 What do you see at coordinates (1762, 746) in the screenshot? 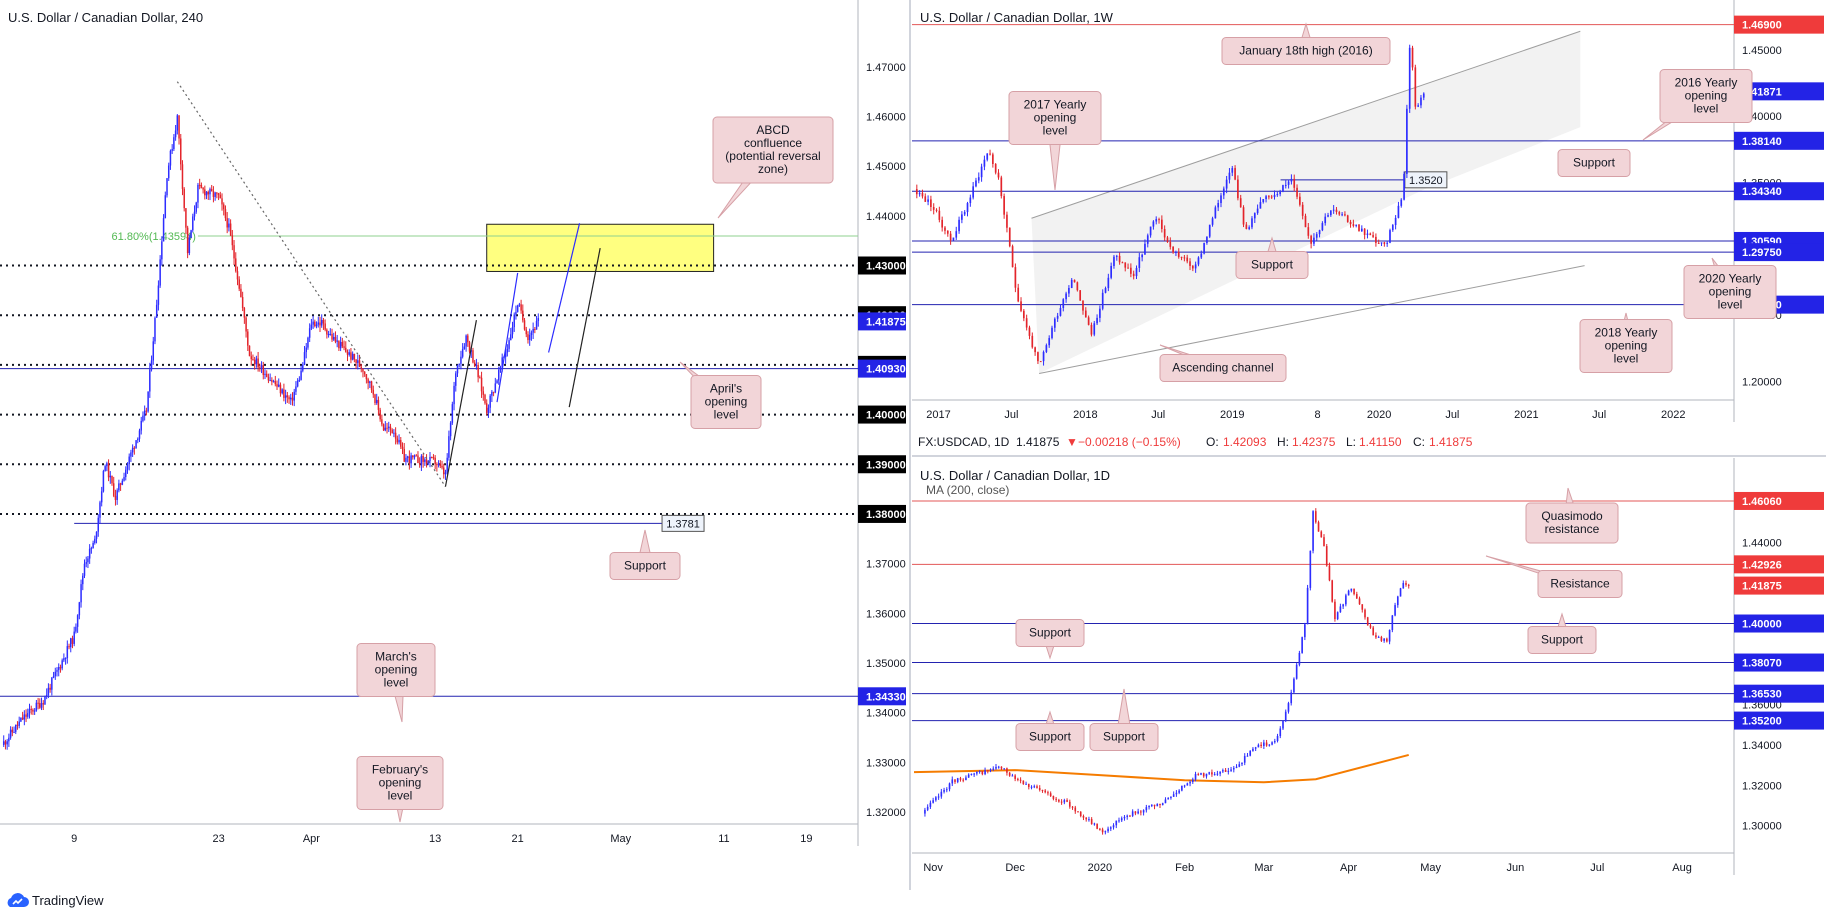
I see `y-tick-label: 1.34000` at bounding box center [1762, 746].